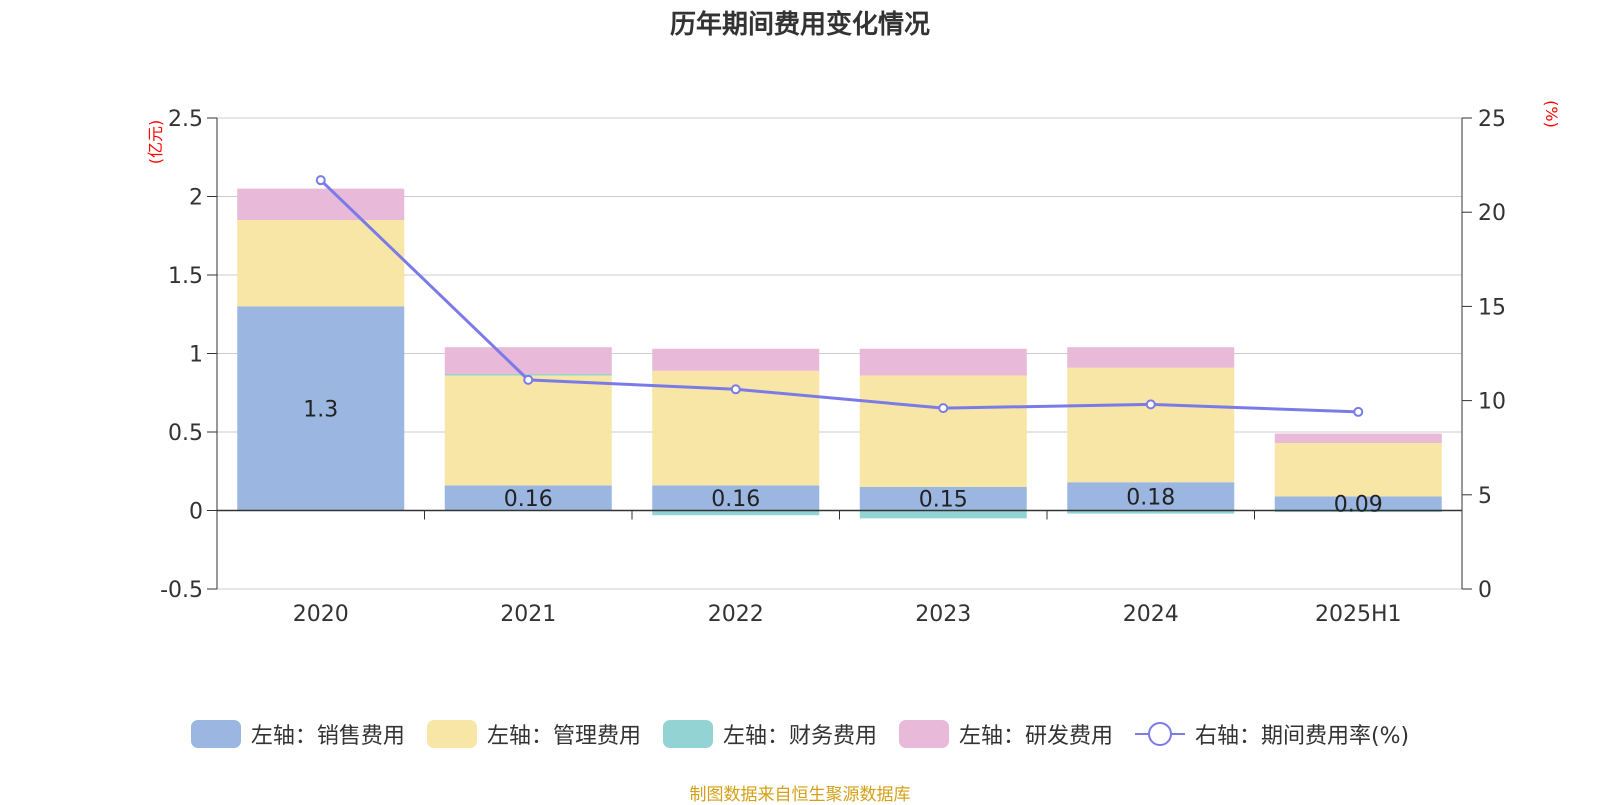 The width and height of the screenshot is (1600, 805). What do you see at coordinates (1358, 614) in the screenshot?
I see `x-tick-label: 2025H1` at bounding box center [1358, 614].